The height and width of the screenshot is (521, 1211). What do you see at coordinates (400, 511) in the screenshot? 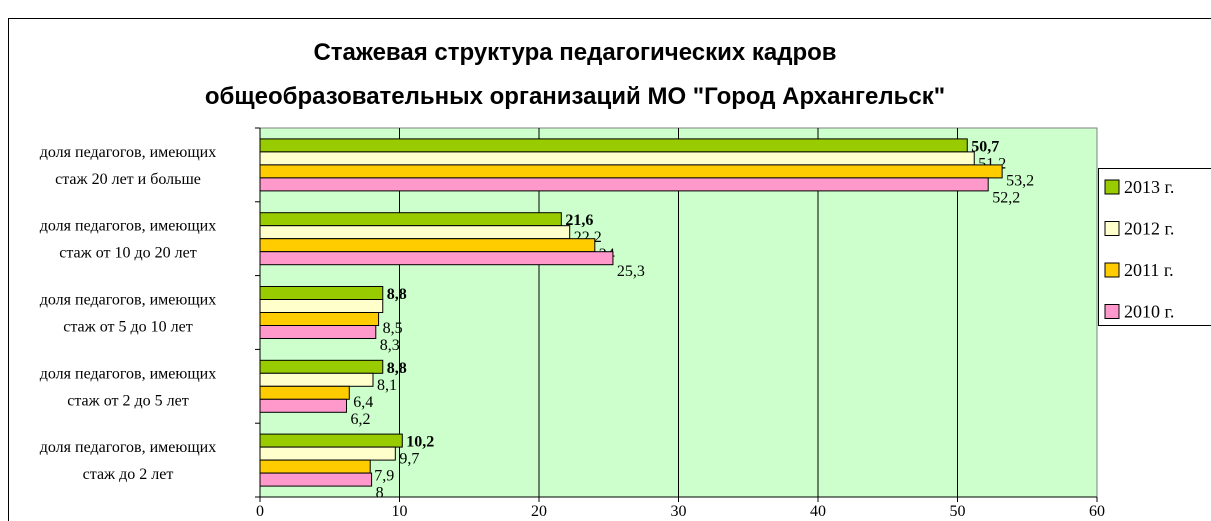
I see `x-tick-label: 10` at bounding box center [400, 511].